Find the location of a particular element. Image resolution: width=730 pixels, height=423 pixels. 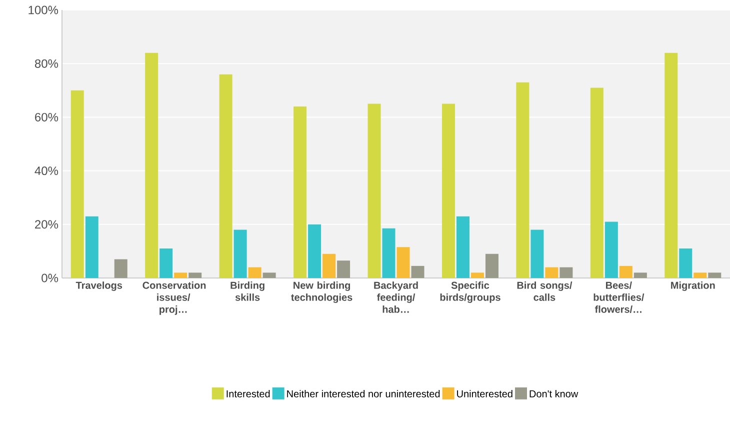

x-tick-label: Travelogs is located at coordinates (99, 286).